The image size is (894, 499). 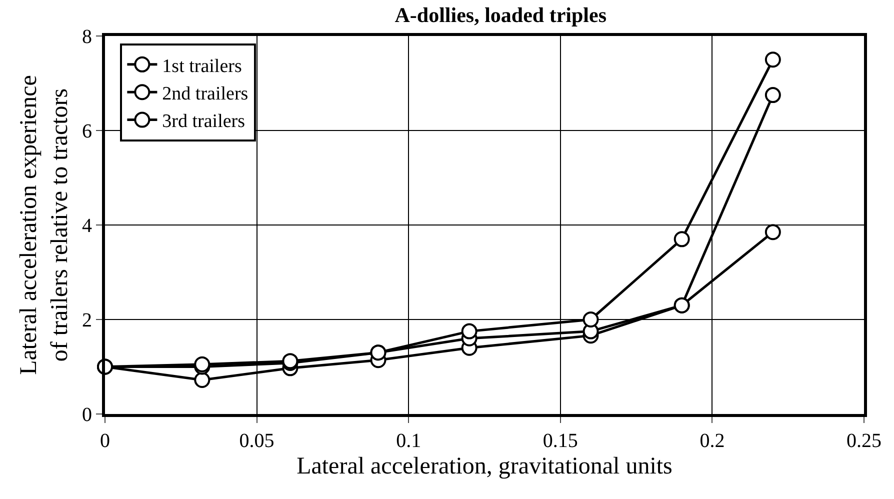 I want to click on x-tick-label: 0.2, so click(x=712, y=441).